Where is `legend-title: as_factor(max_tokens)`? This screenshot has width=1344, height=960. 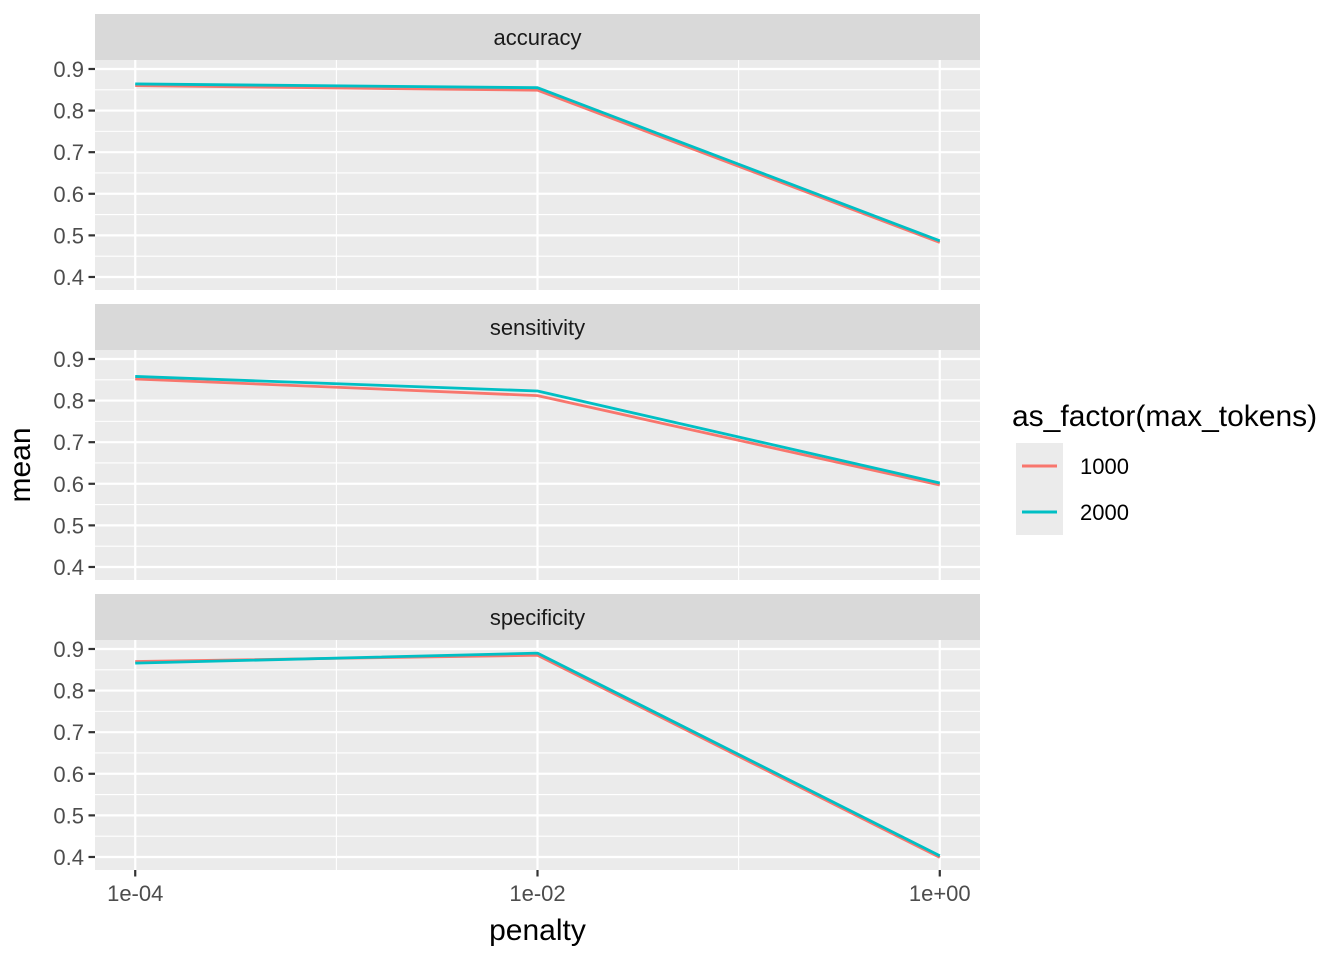
legend-title: as_factor(max_tokens) is located at coordinates (1164, 416).